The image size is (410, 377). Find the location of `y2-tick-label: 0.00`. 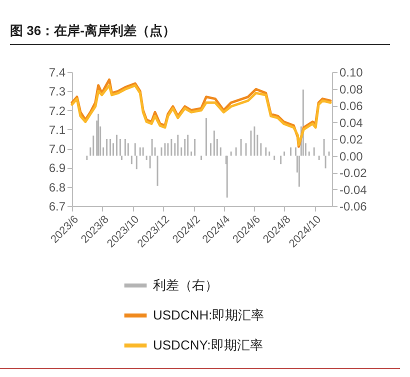

y2-tick-label: 0.00 is located at coordinates (352, 156).